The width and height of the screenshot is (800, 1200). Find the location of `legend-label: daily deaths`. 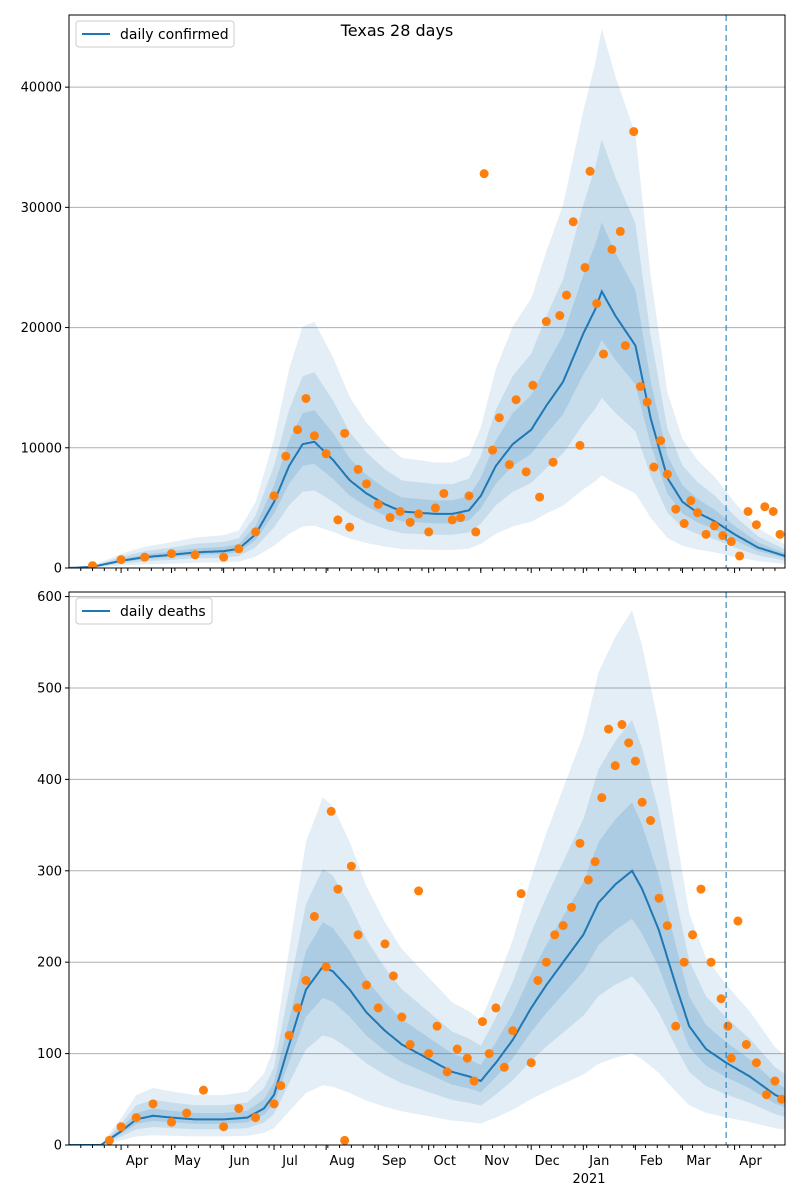

legend-label: daily deaths is located at coordinates (163, 612).